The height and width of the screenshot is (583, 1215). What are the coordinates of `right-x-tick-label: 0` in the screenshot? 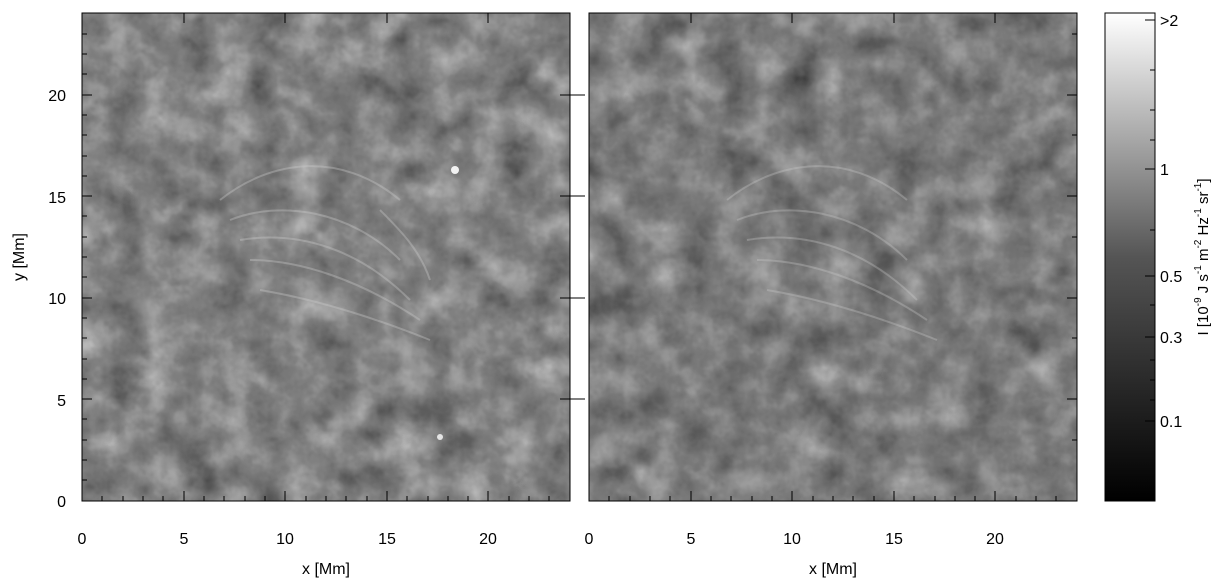 It's located at (589, 539).